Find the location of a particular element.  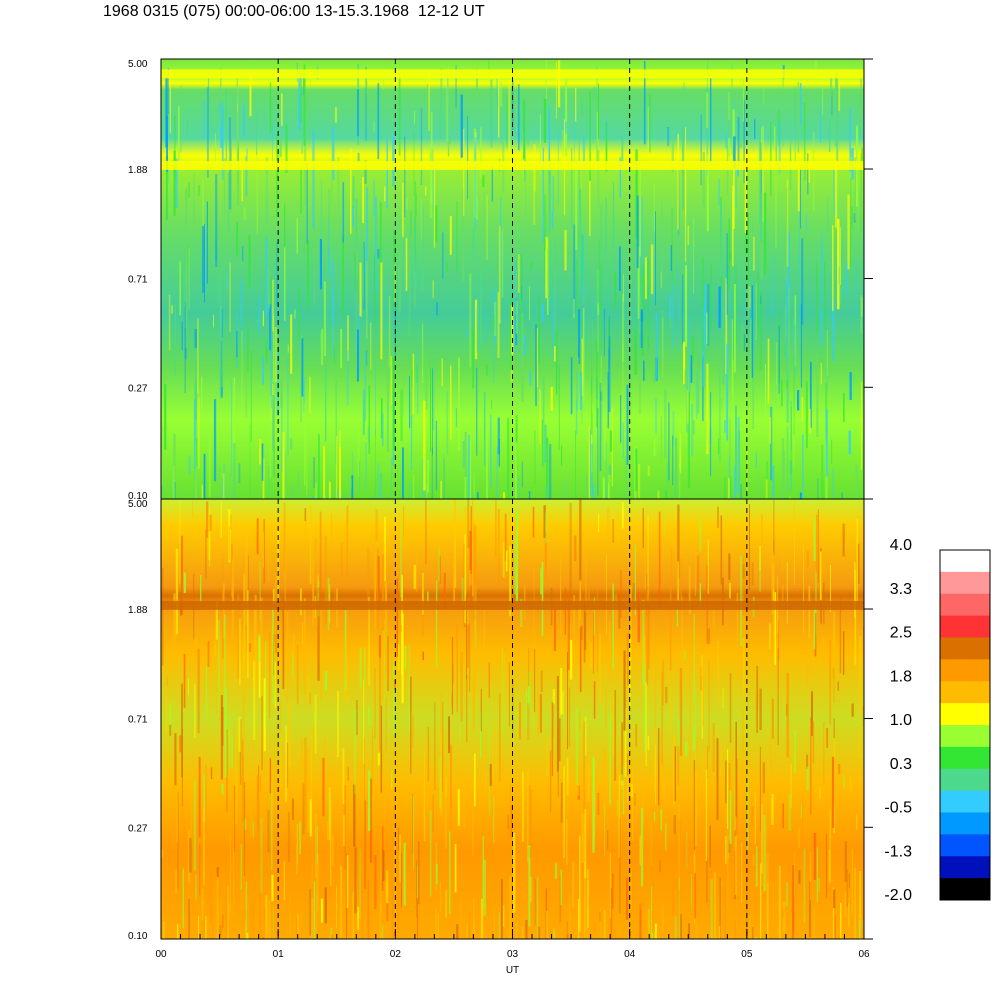

colorbar-swatch is located at coordinates (965, 583).